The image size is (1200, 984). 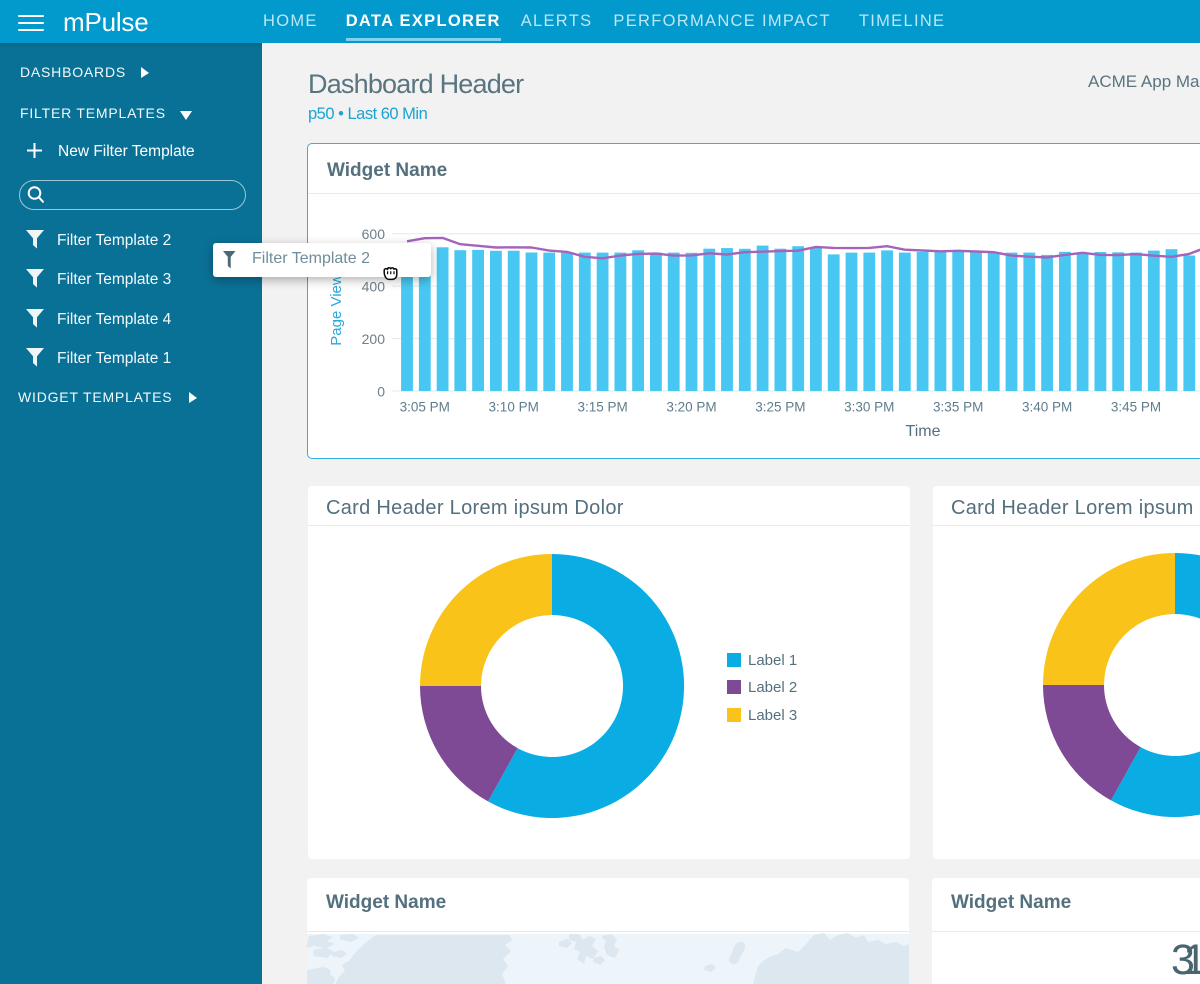 I want to click on svg-text: 3:45 PM, so click(x=1136, y=407).